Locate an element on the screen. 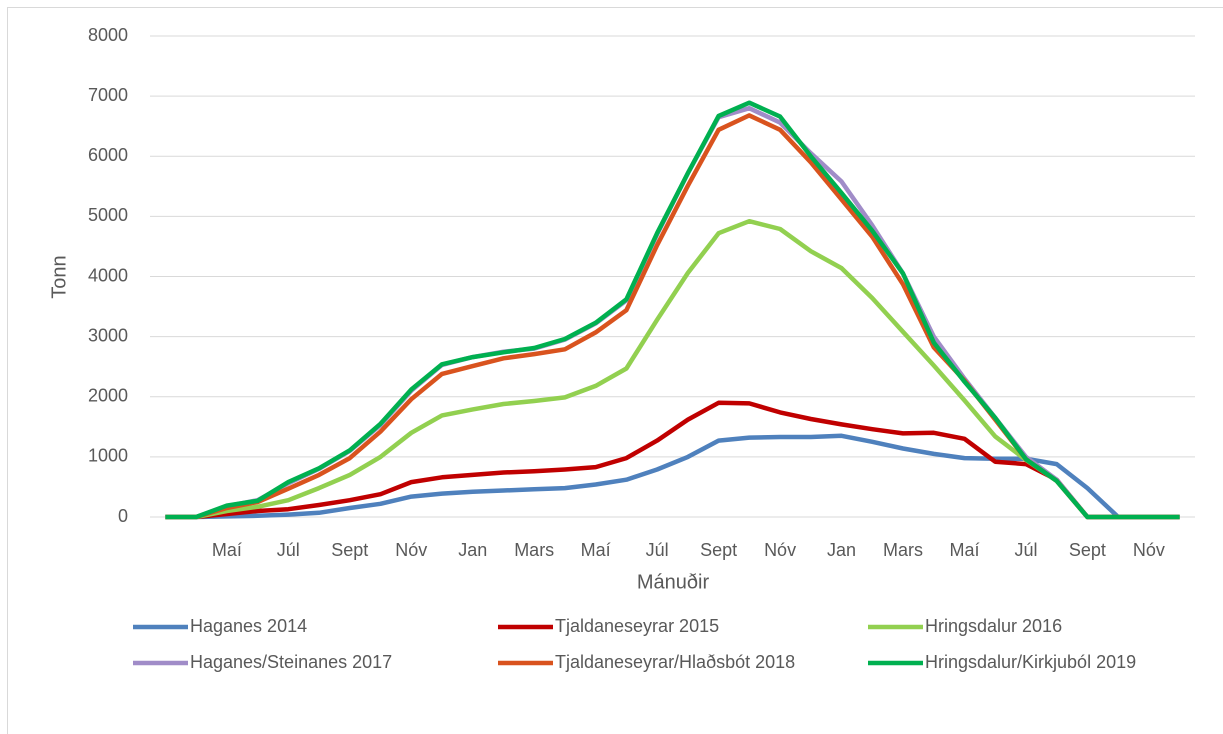  legend-label: Tjaldaneseyrar/Hlaðsbót 2018 is located at coordinates (675, 662).